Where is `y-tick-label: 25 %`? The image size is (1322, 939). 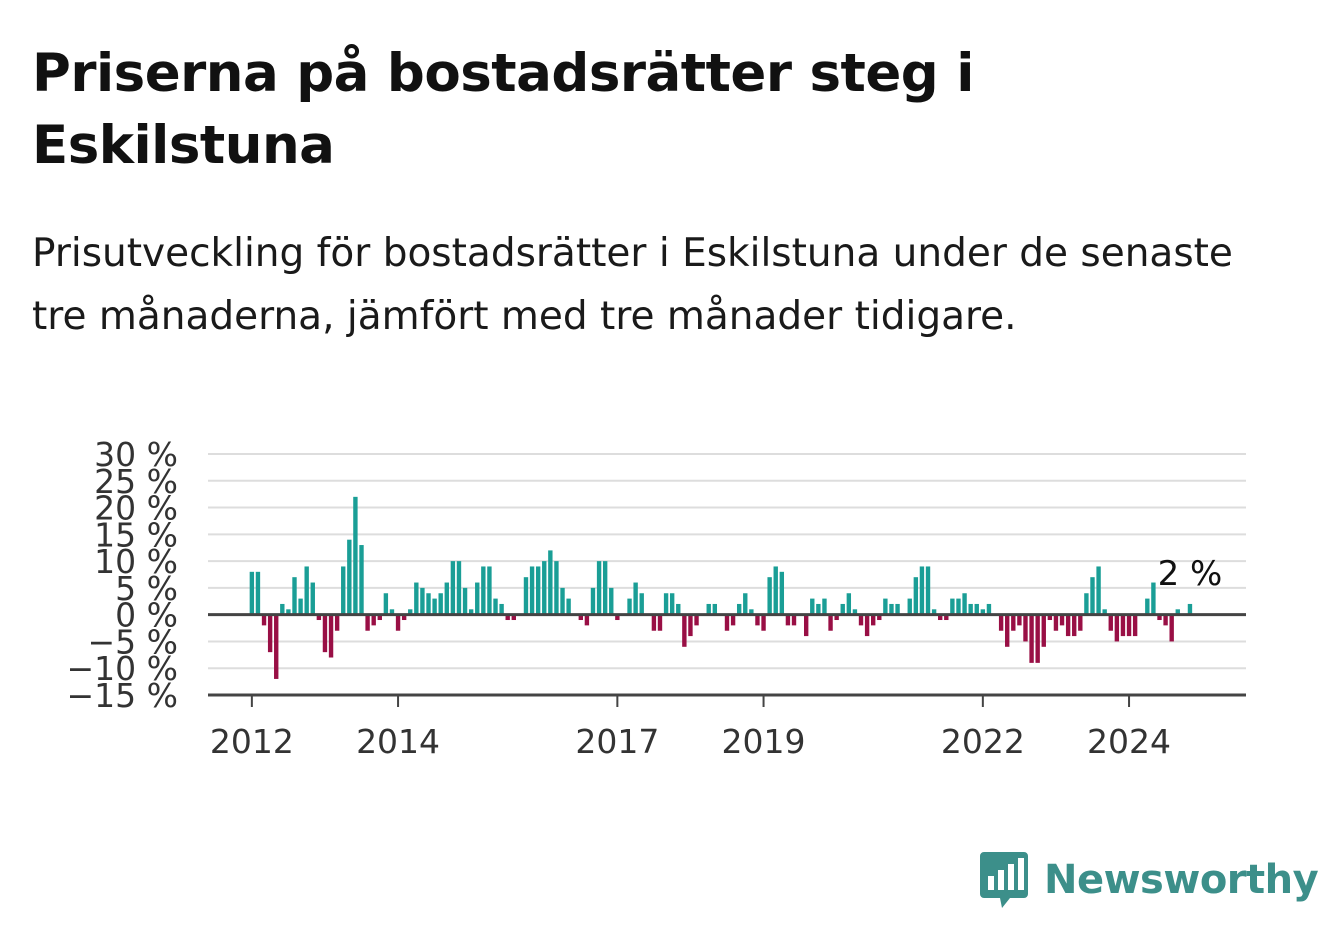
y-tick-label: 25 % is located at coordinates (136, 481).